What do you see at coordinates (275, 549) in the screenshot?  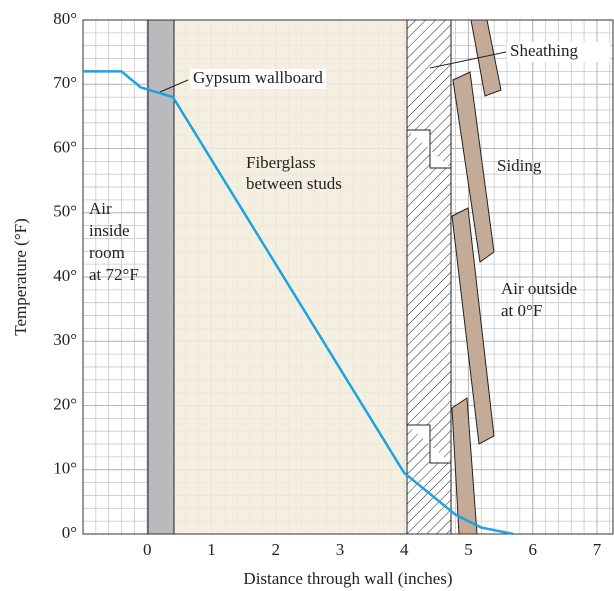 I see `x-tick-label: 2` at bounding box center [275, 549].